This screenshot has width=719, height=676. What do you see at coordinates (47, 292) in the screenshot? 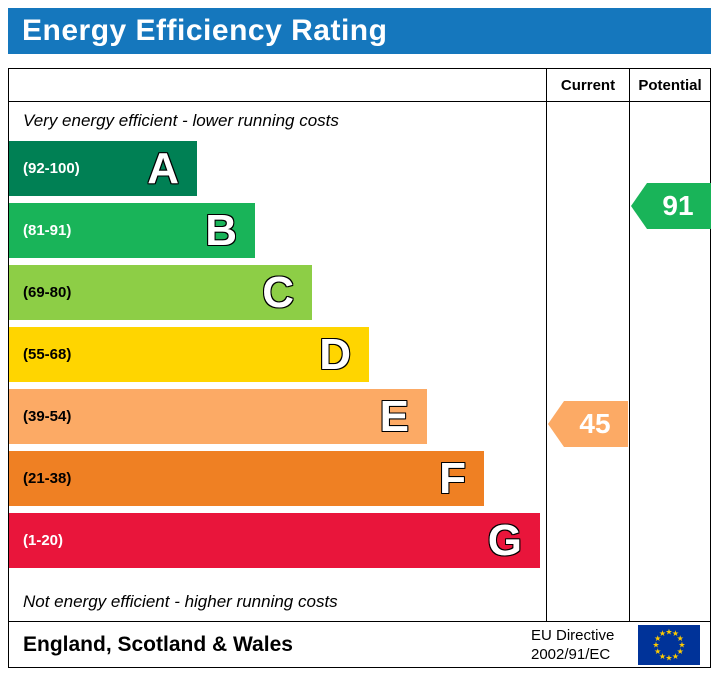
I see `band-c-range: (69-80)` at bounding box center [47, 292].